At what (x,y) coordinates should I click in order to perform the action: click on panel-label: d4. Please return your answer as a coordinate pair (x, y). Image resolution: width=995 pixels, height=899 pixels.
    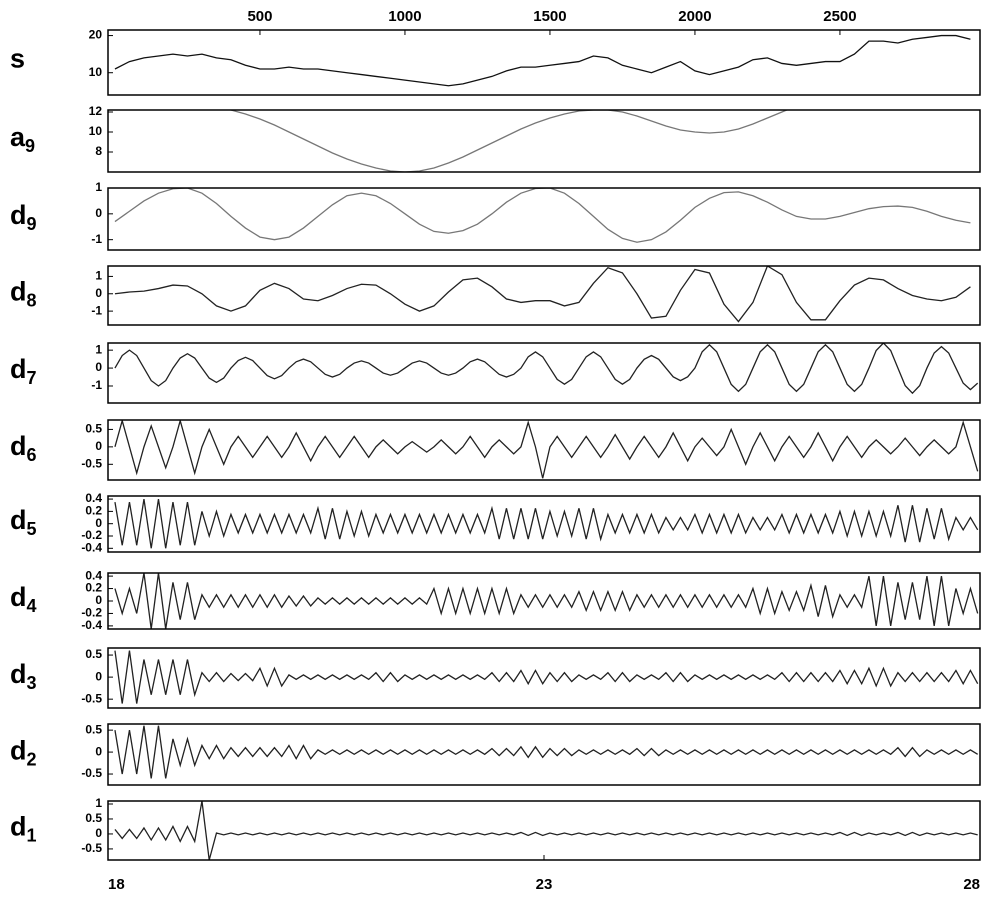
    Looking at the image, I should click on (23, 599).